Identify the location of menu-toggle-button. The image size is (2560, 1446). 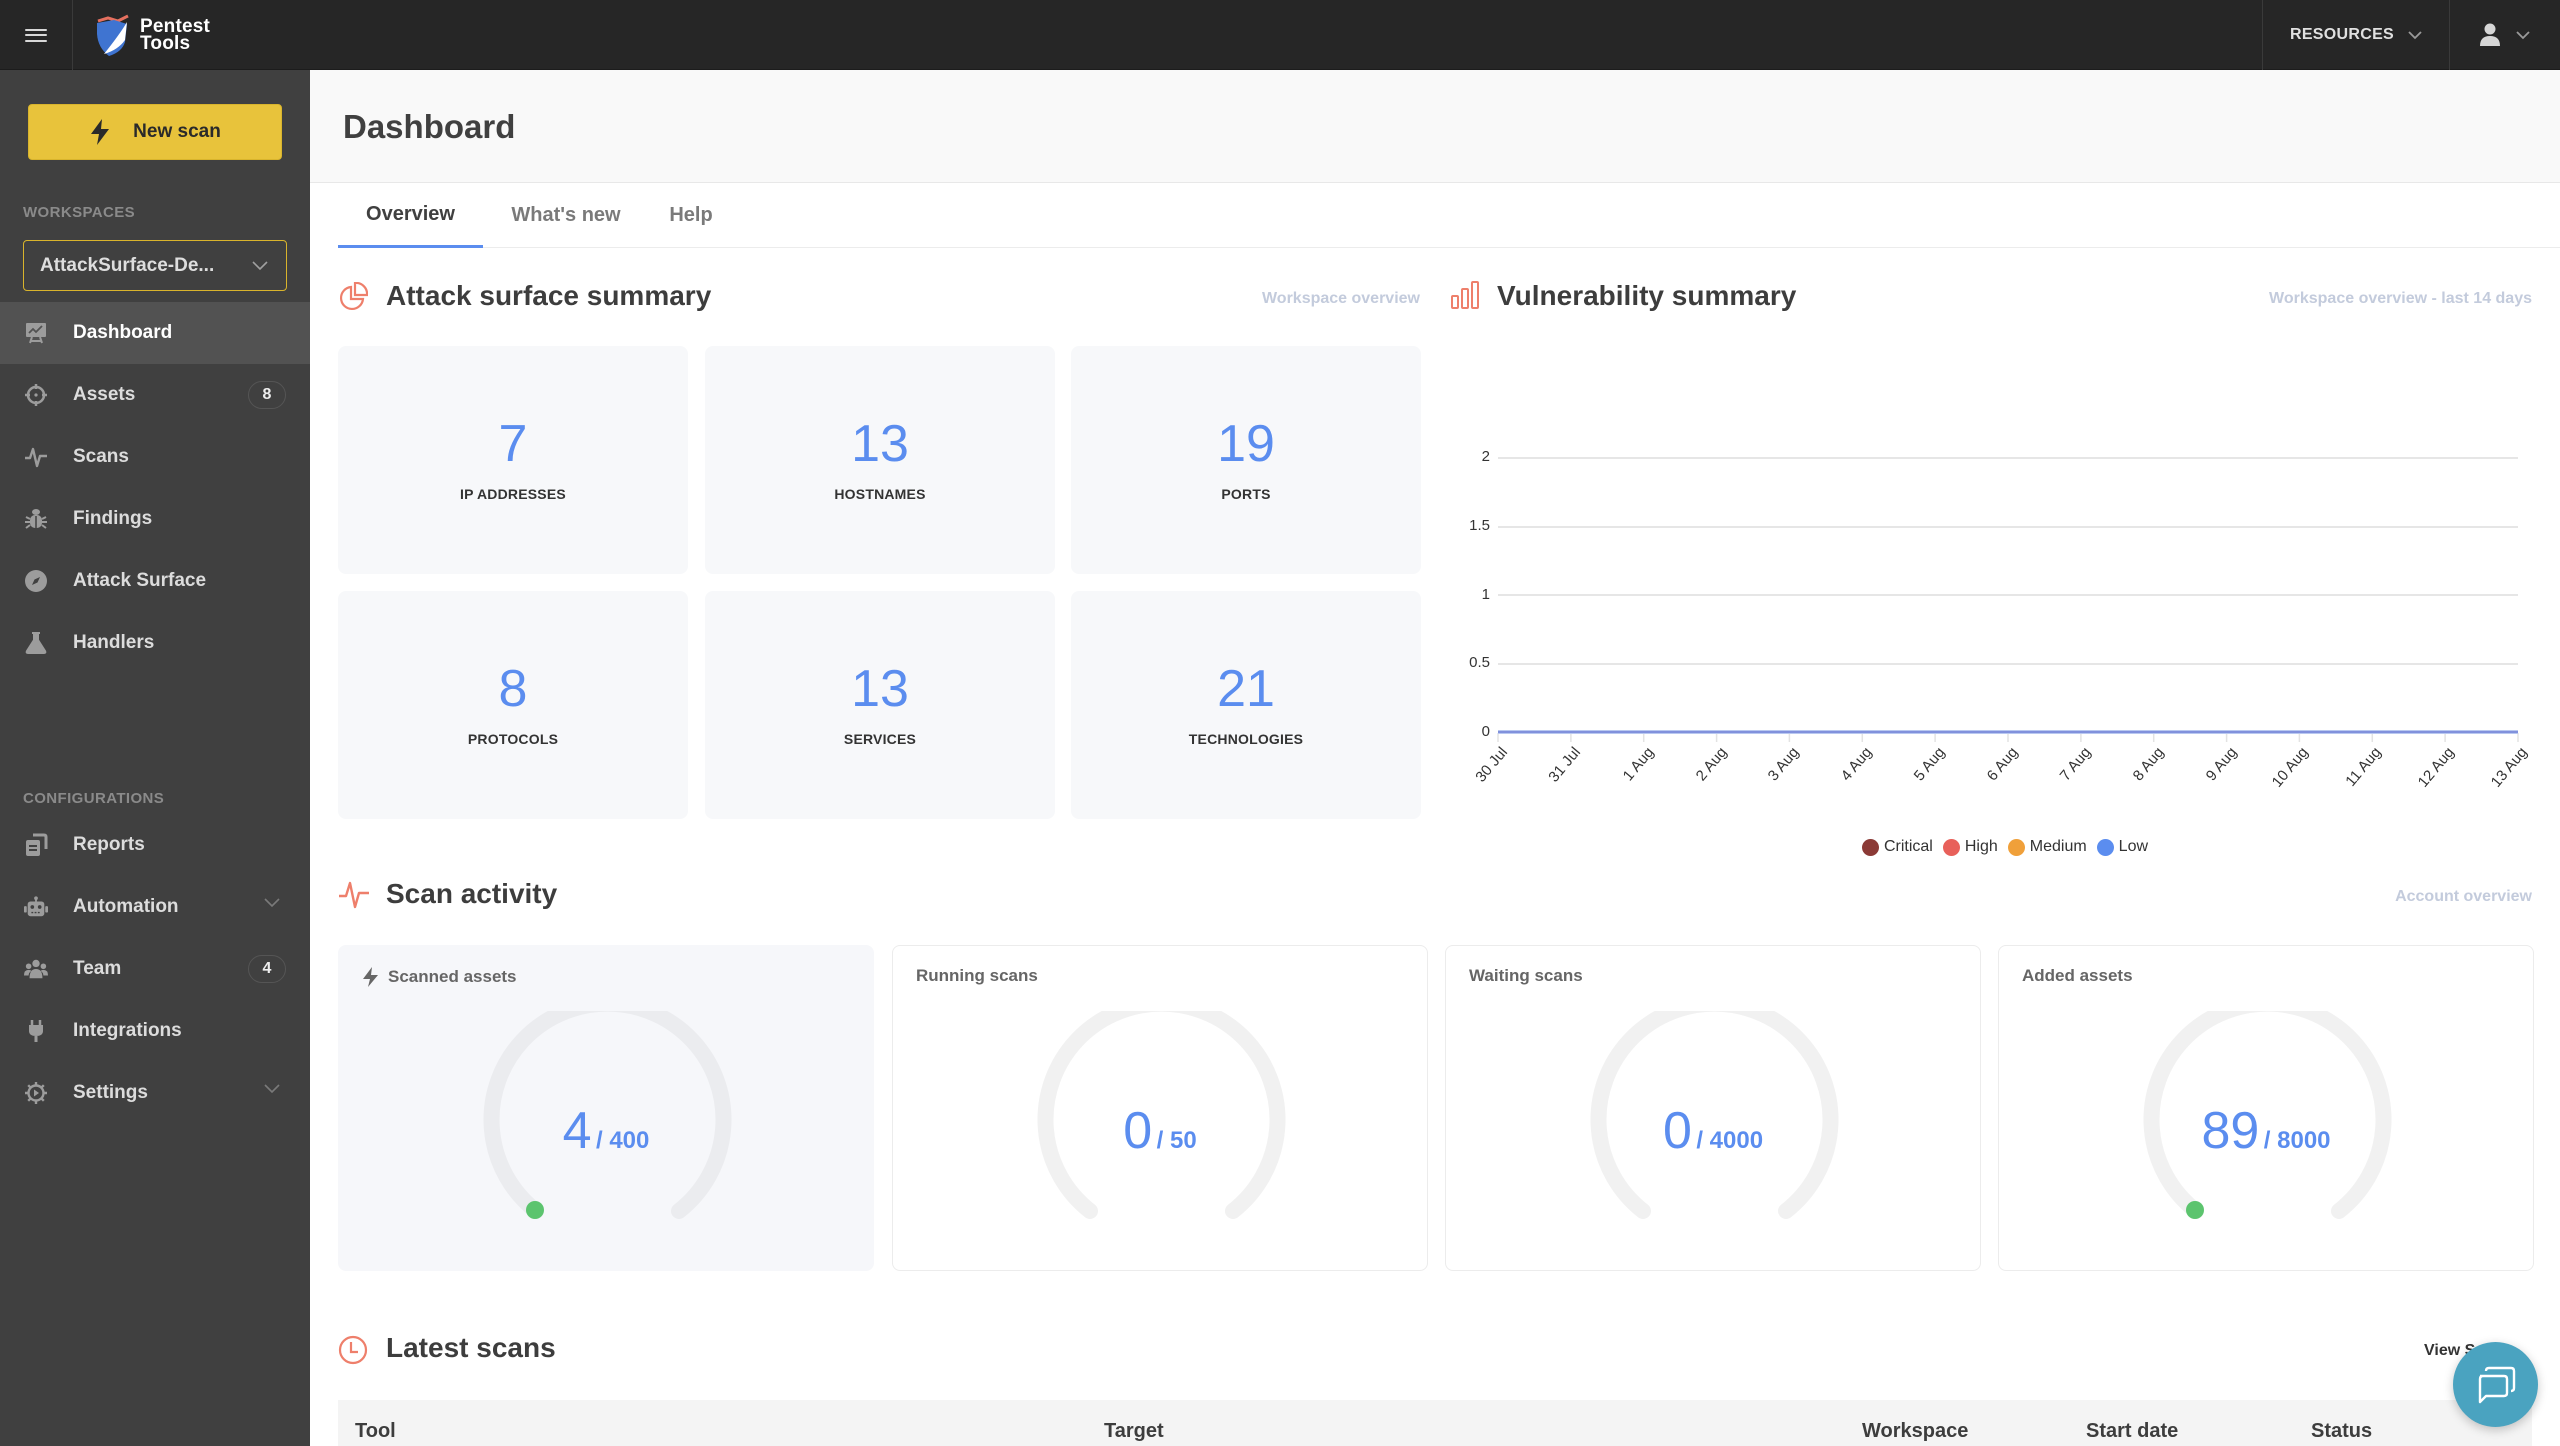
(36, 35).